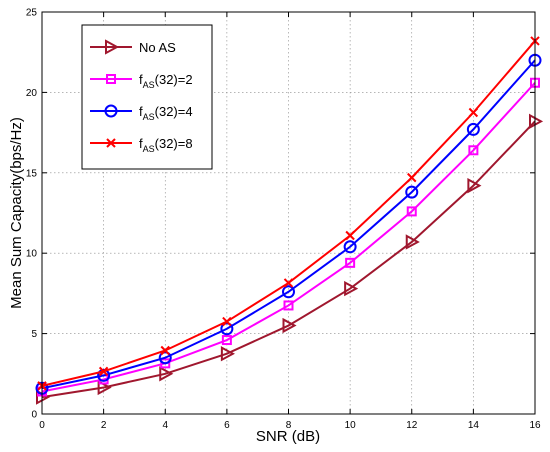  Describe the element at coordinates (288, 436) in the screenshot. I see `x-axis-label: SNR (dB)` at that location.